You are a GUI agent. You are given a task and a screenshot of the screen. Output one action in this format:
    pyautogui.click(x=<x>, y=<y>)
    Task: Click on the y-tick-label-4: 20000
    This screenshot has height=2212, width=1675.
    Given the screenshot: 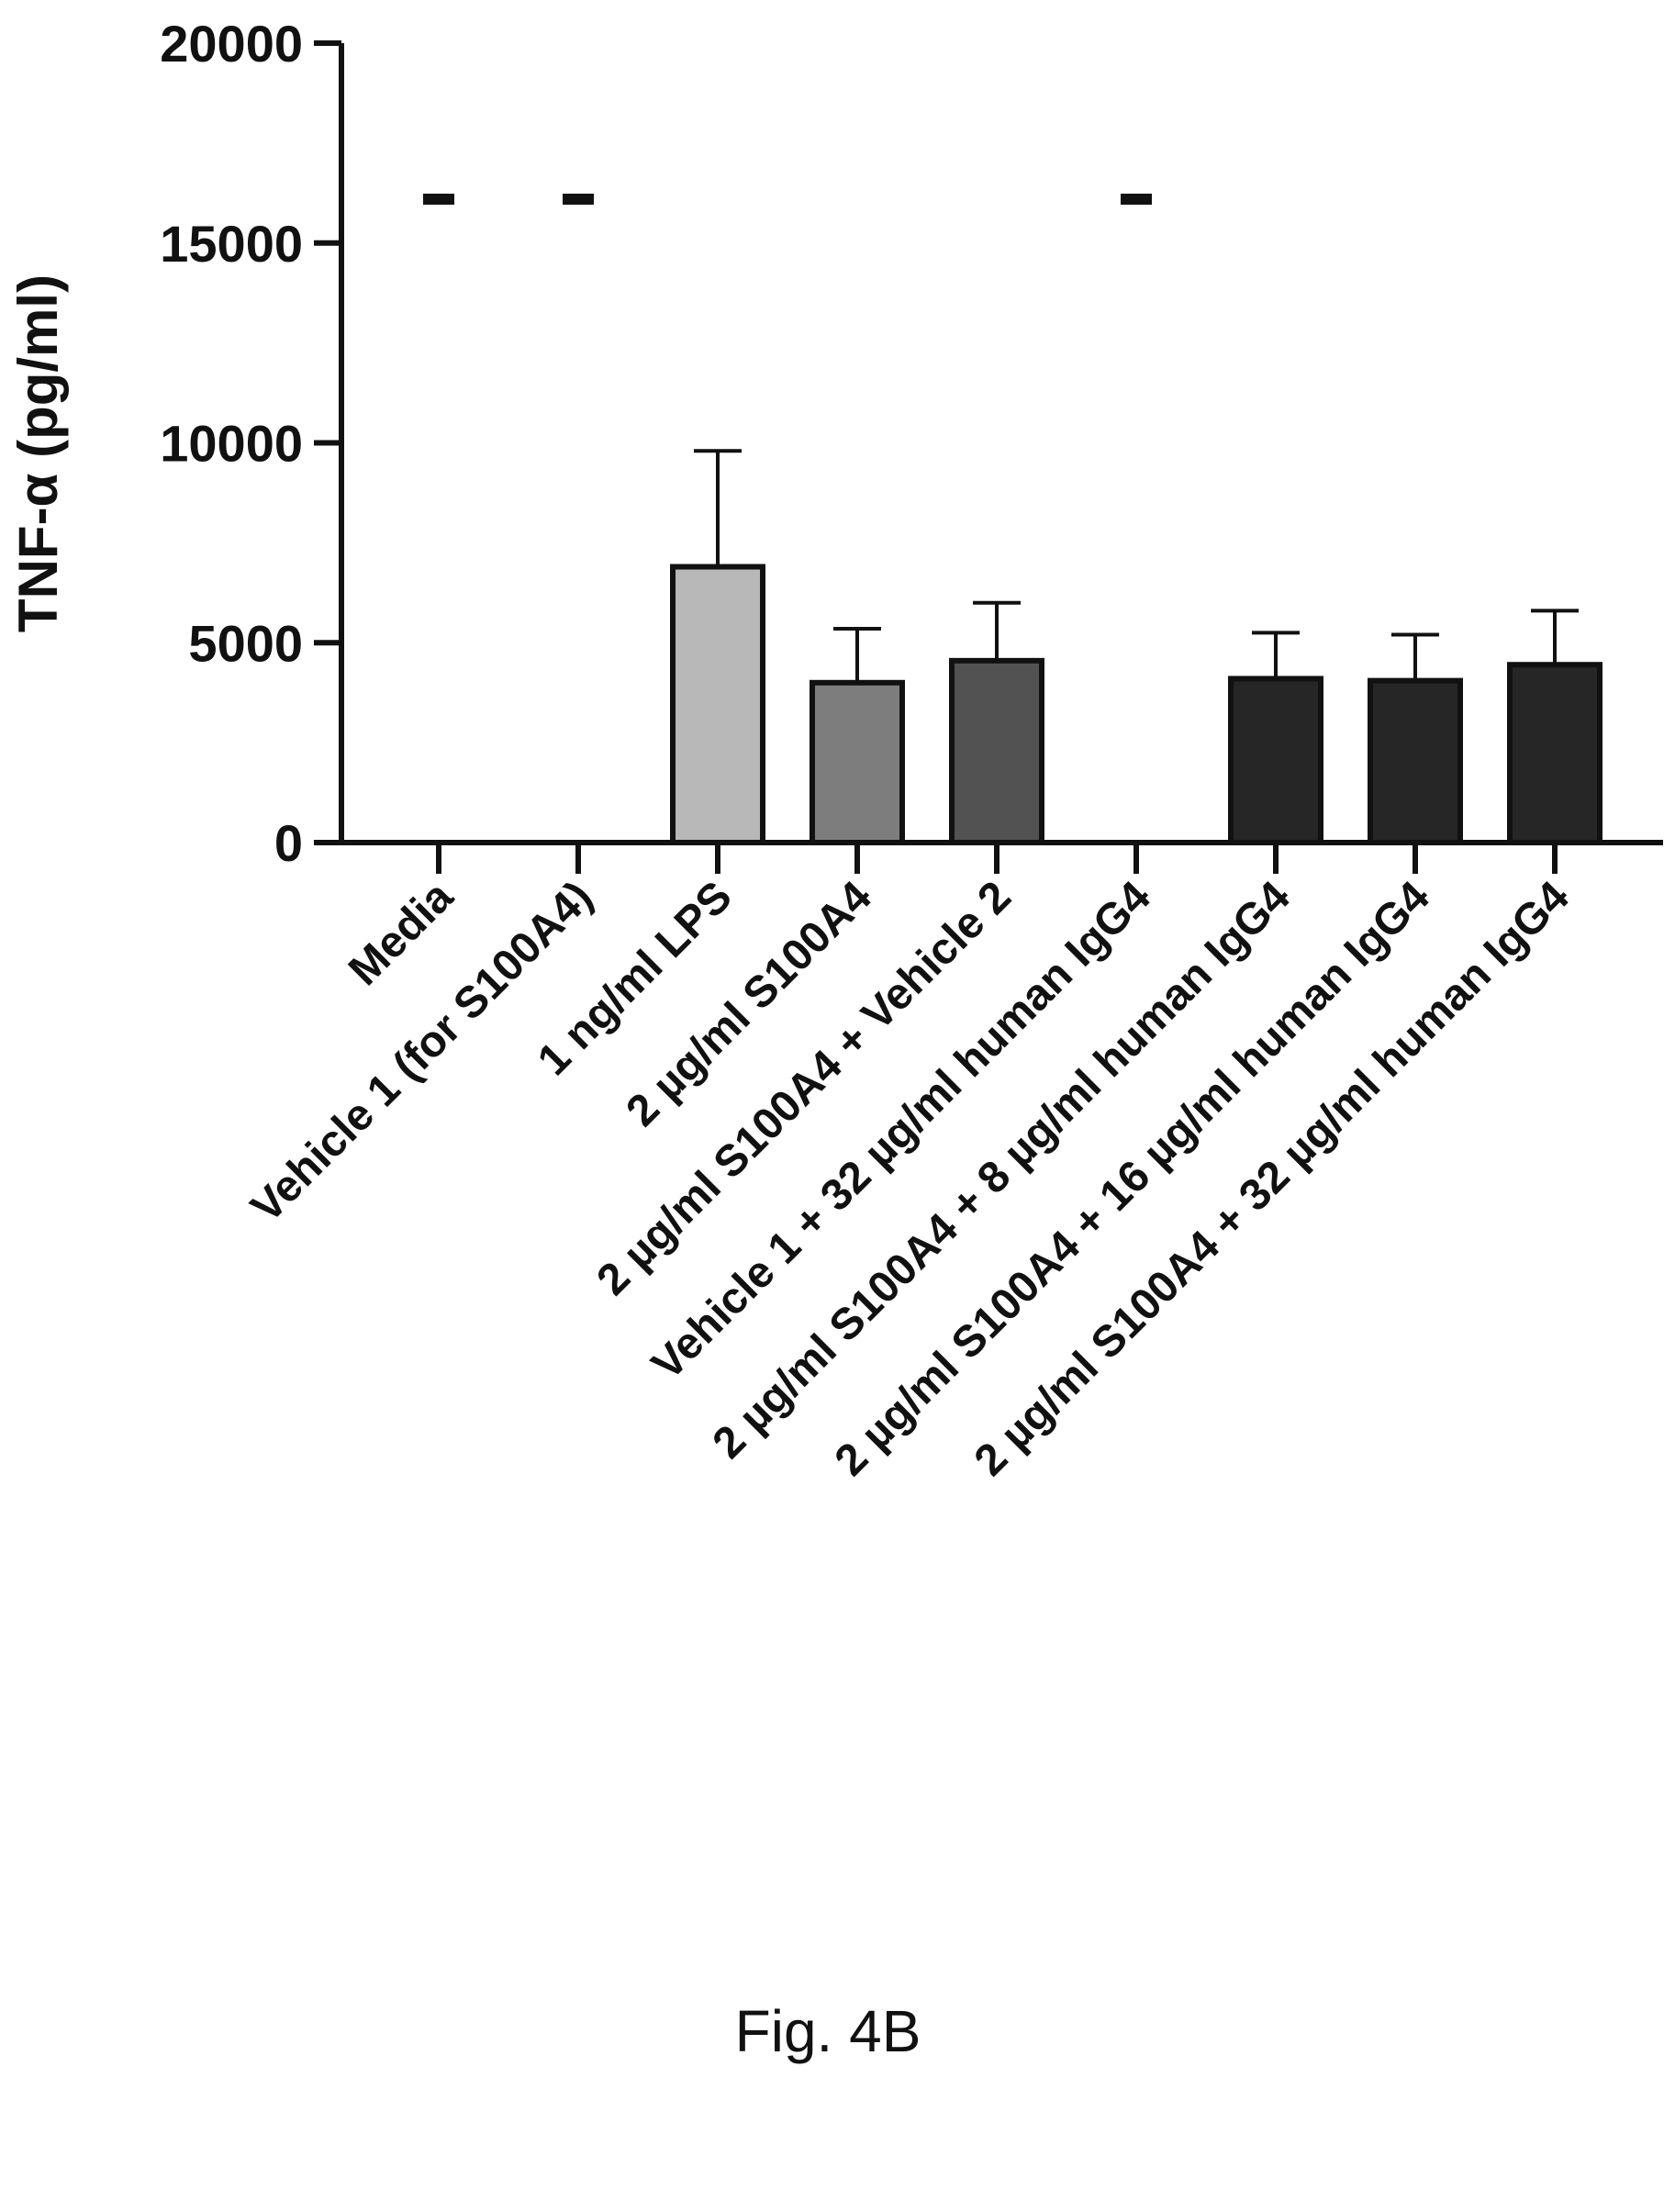 What is the action you would take?
    pyautogui.click(x=232, y=44)
    